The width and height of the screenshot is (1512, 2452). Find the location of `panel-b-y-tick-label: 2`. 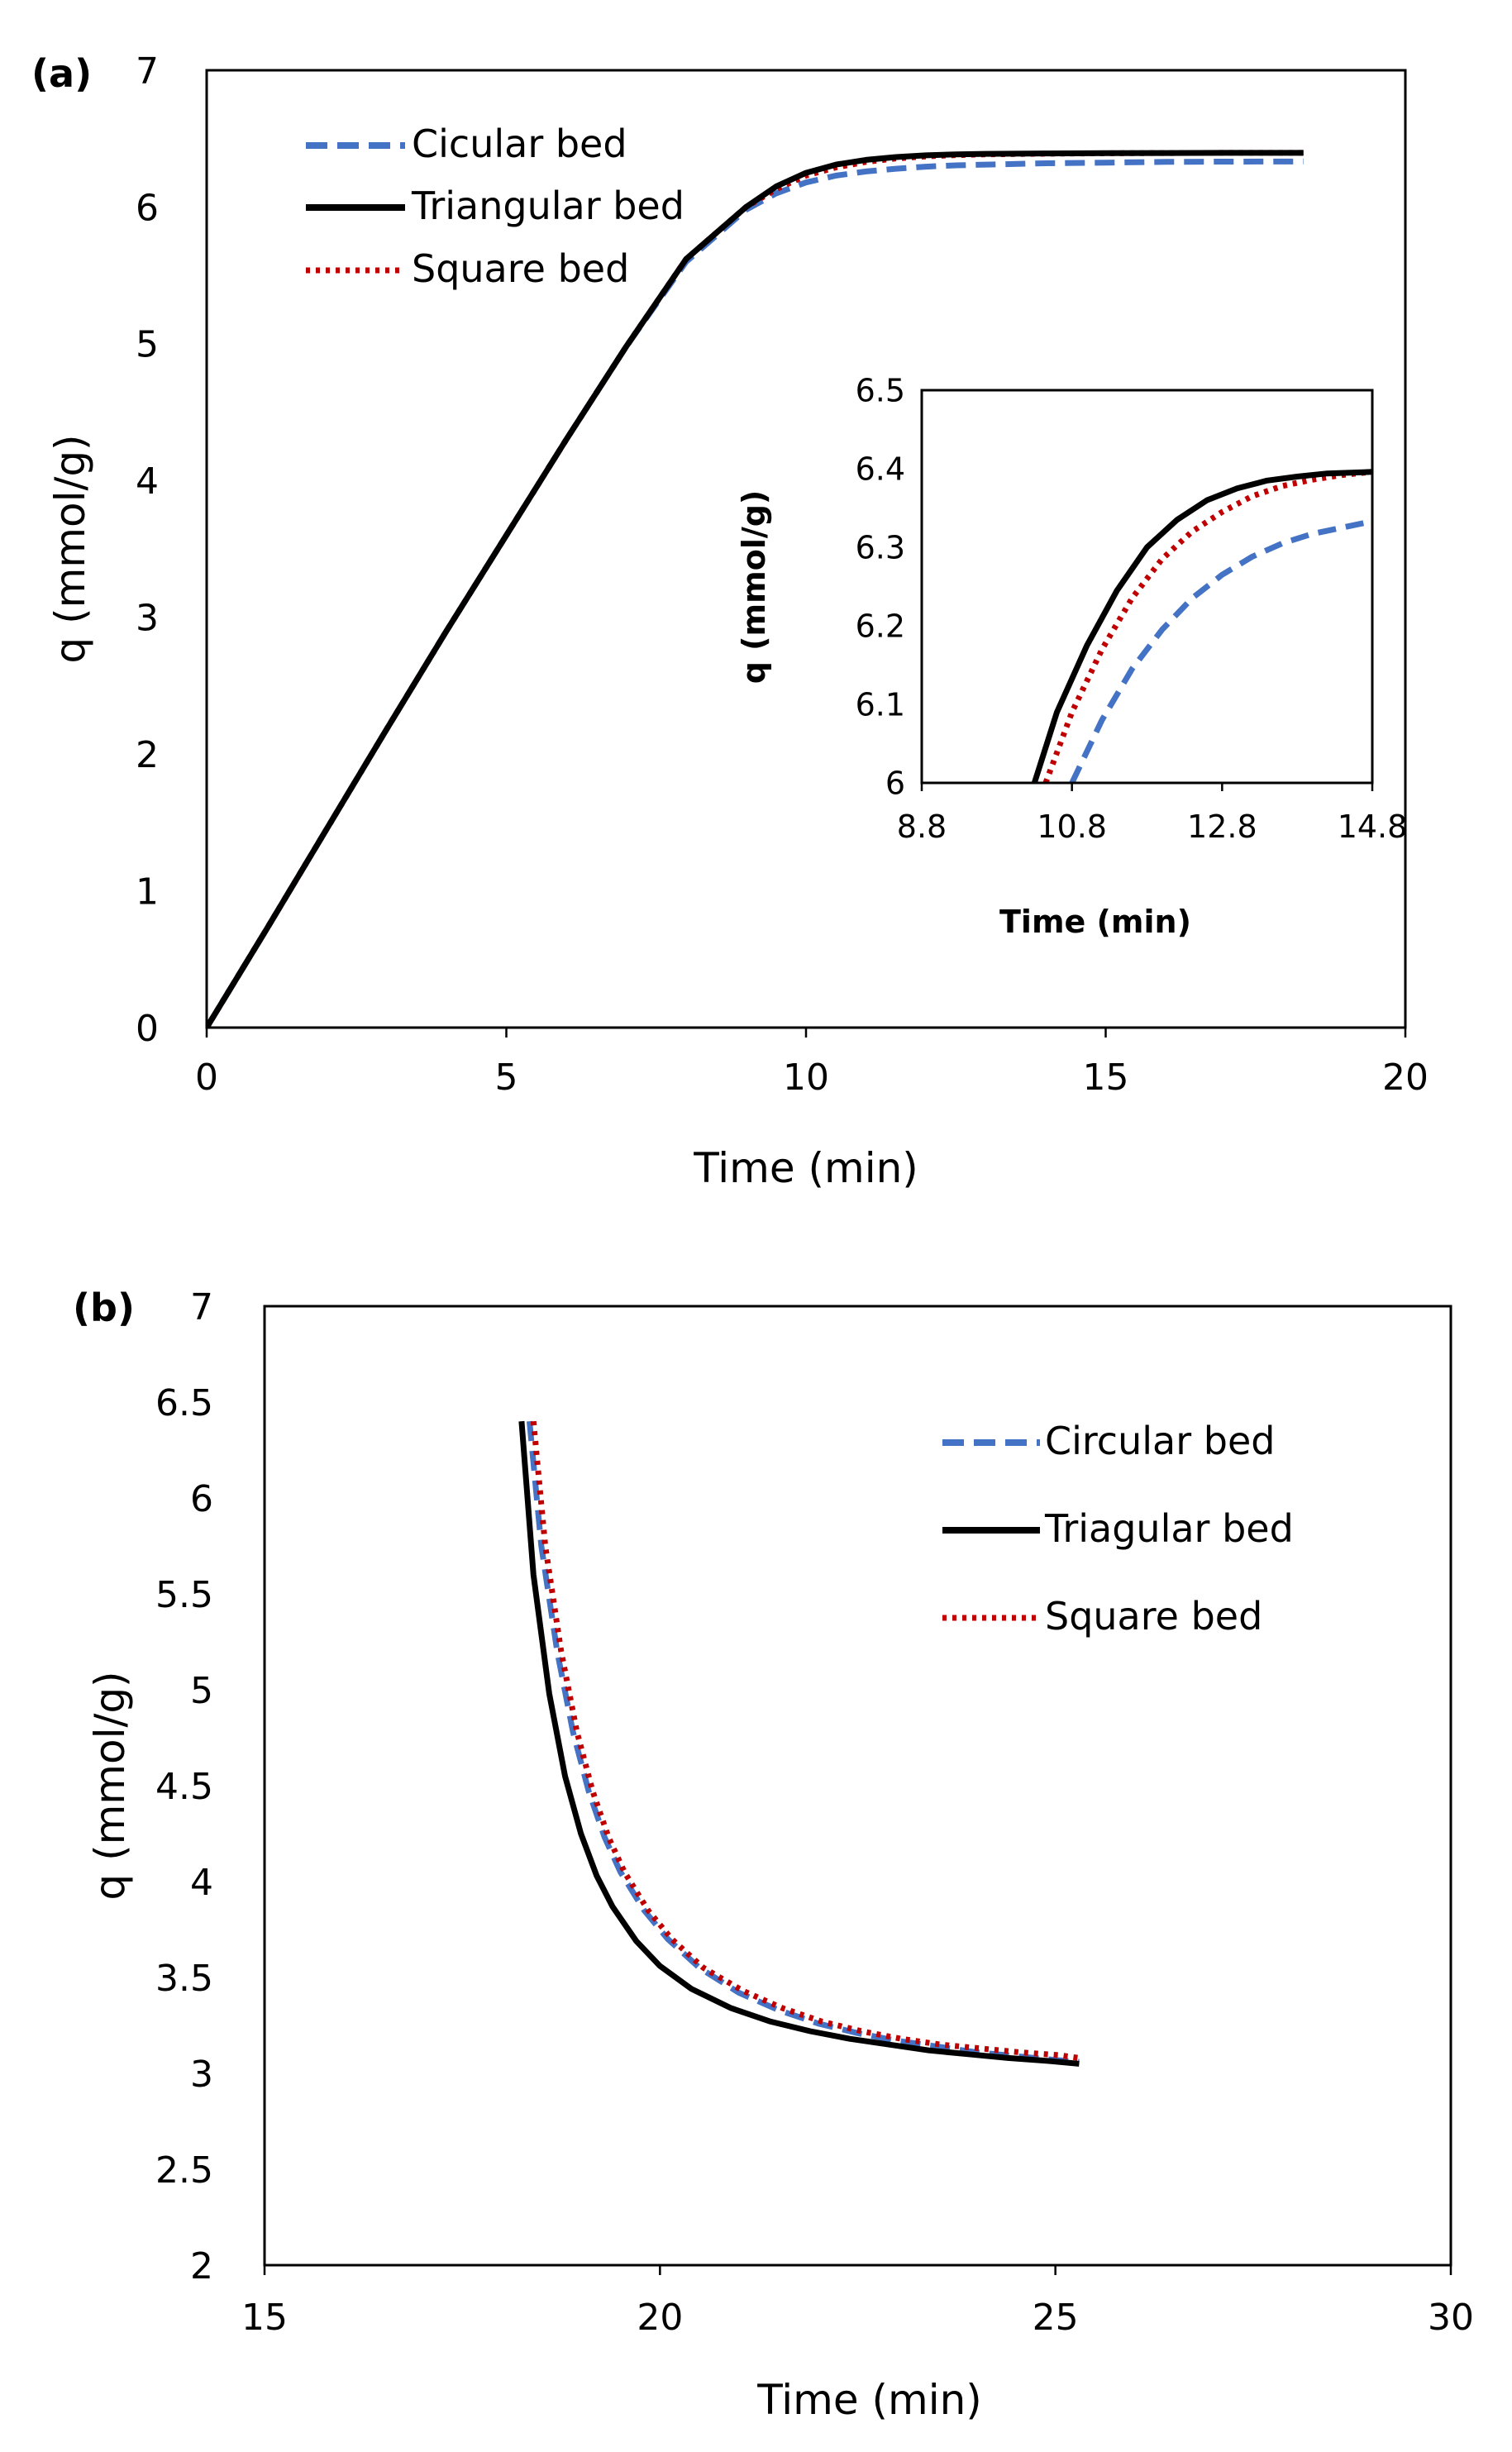

panel-b-y-tick-label: 2 is located at coordinates (201, 2266).